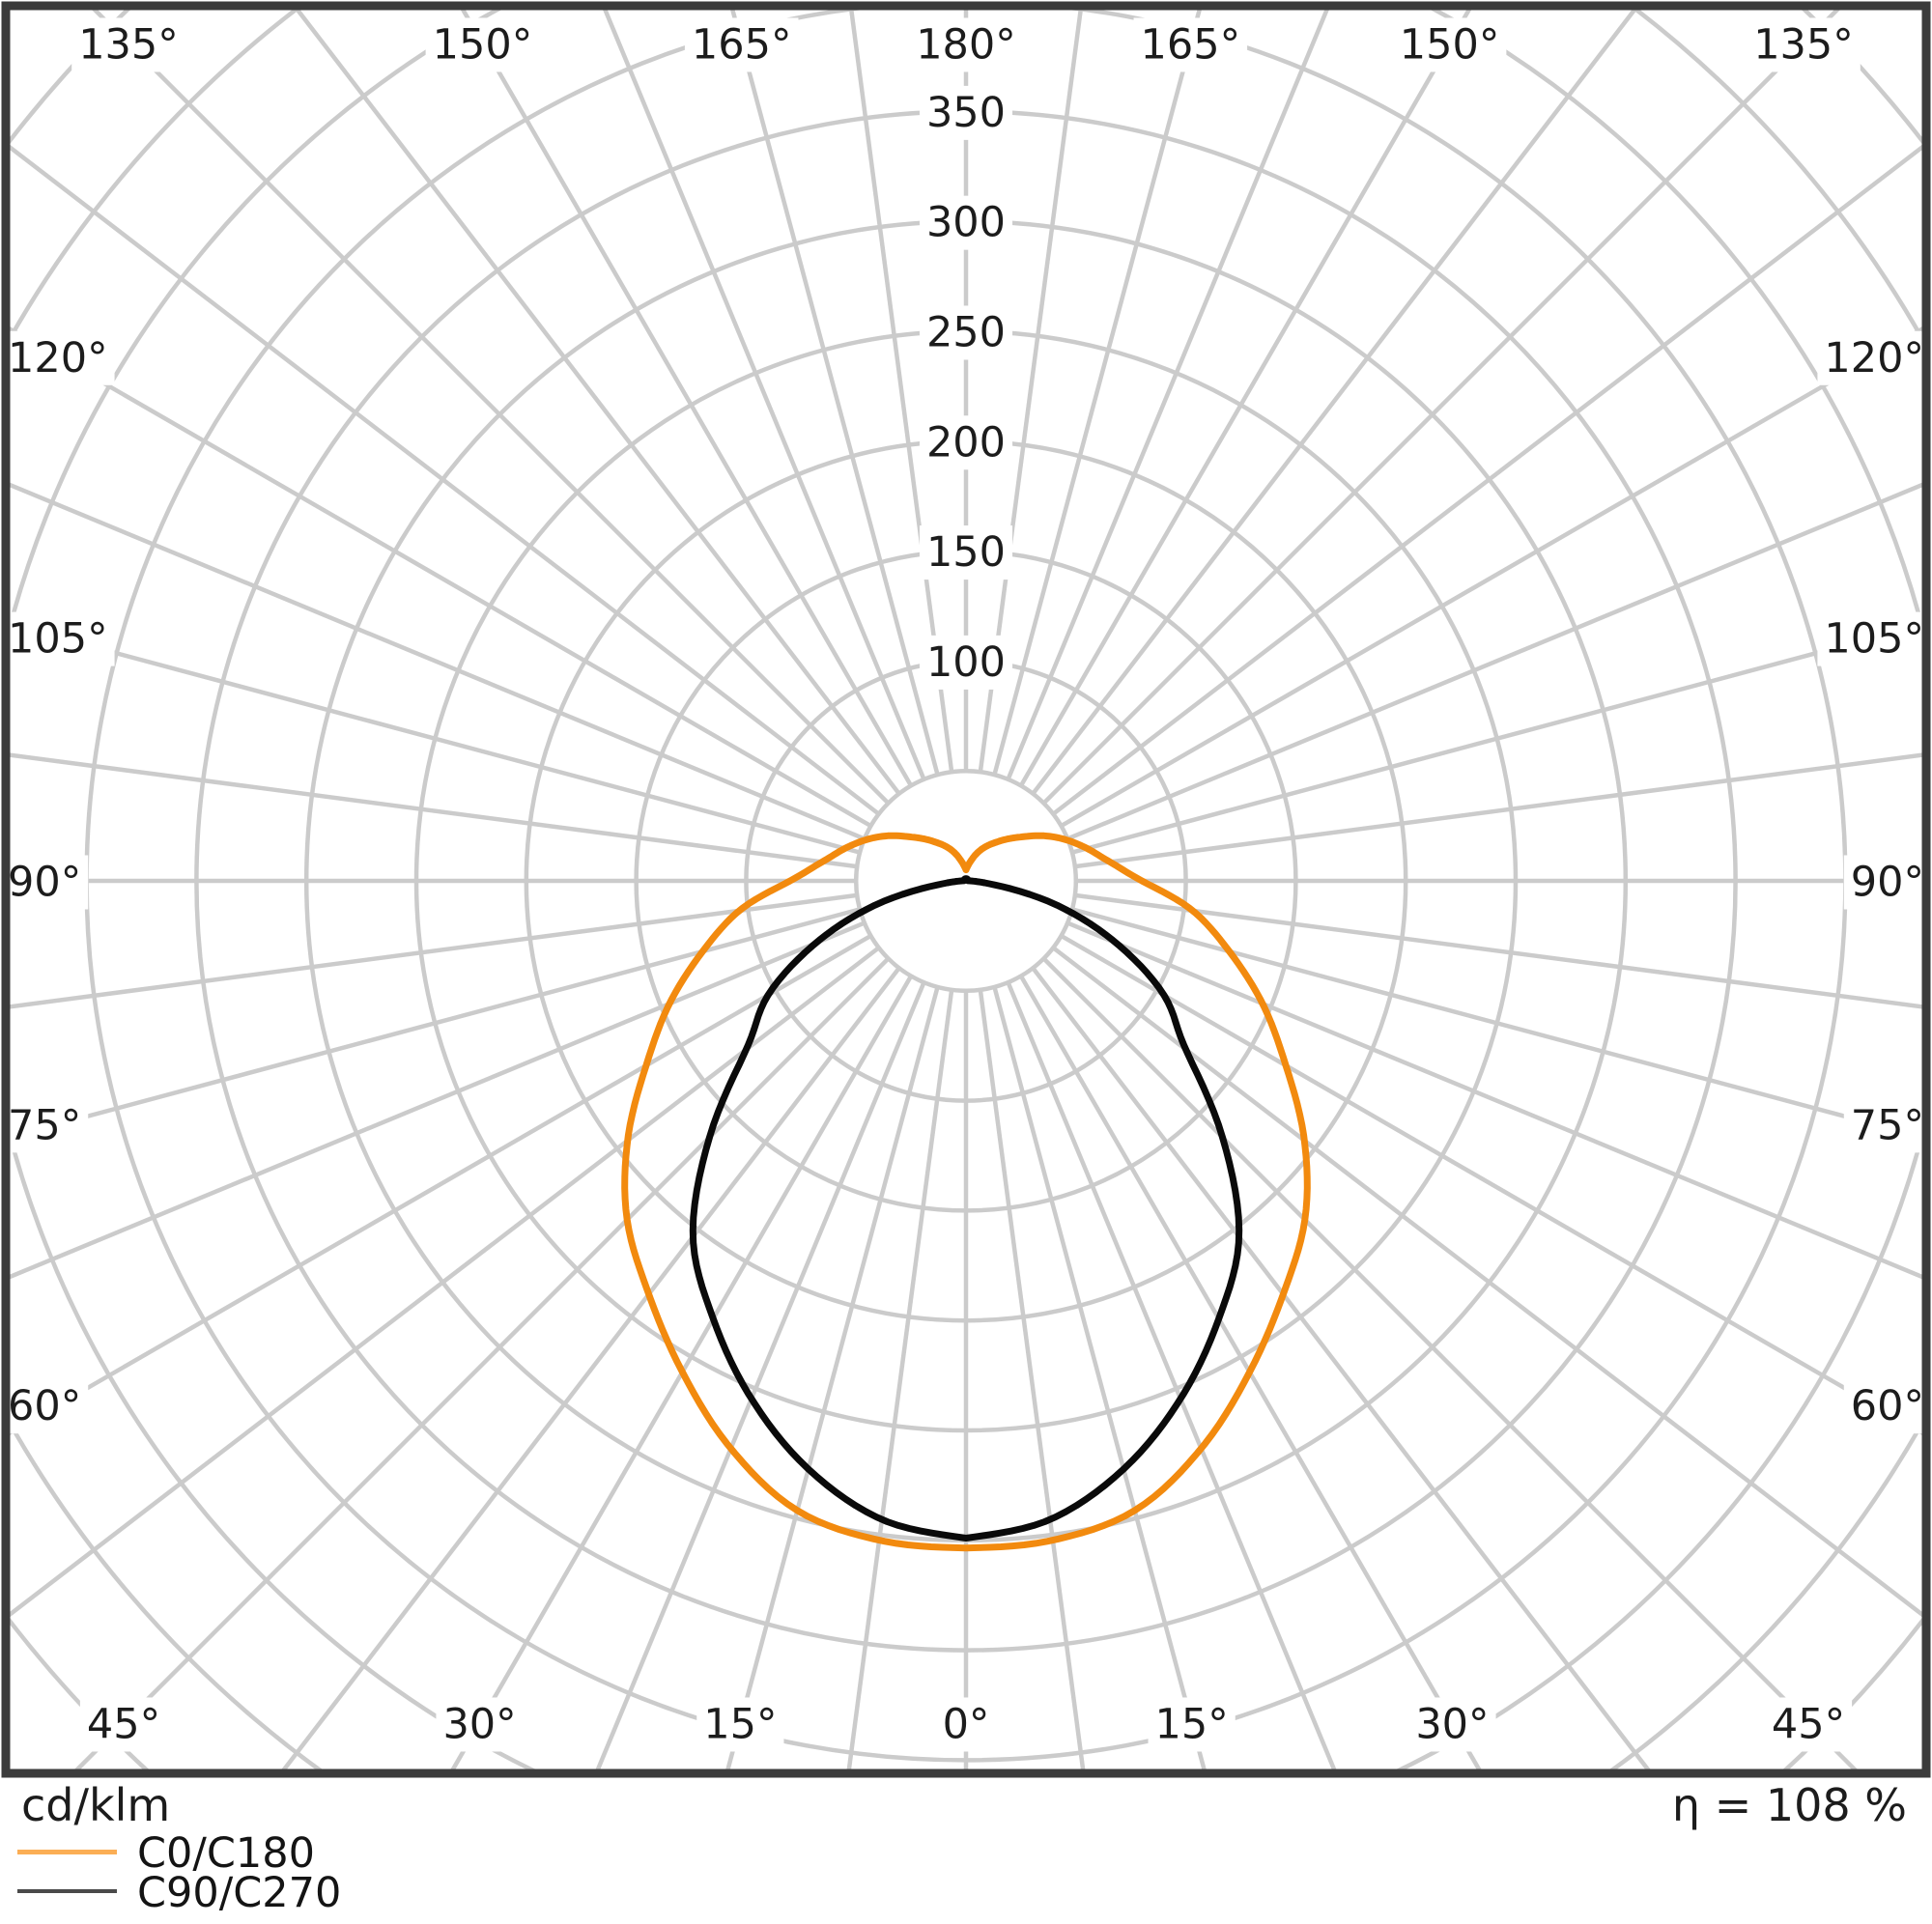  I want to click on tick-label: 150°, so click(1450, 44).